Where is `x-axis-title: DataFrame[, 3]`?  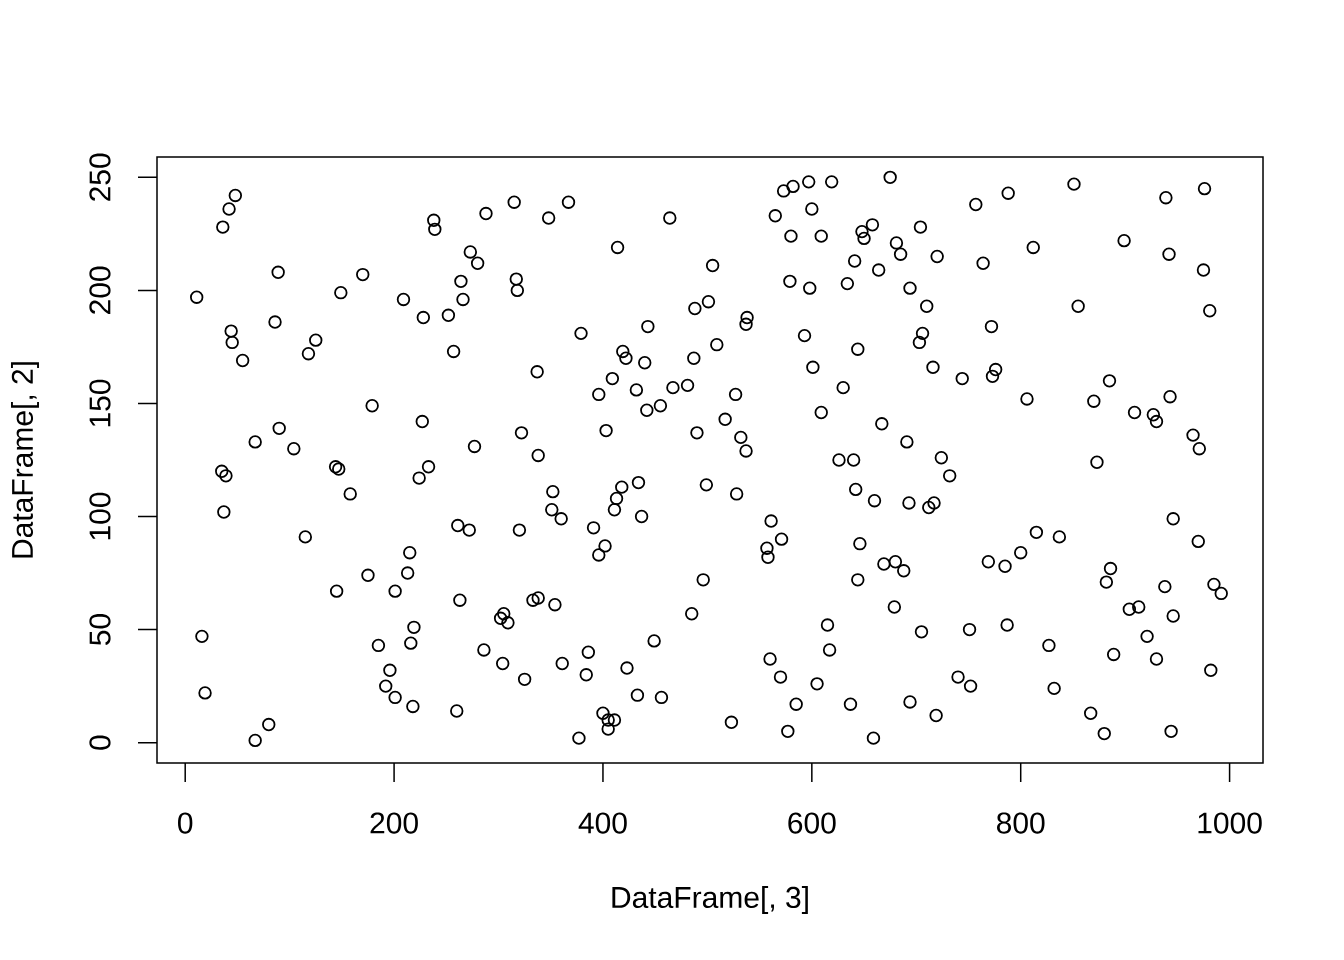
x-axis-title: DataFrame[, 3] is located at coordinates (710, 900).